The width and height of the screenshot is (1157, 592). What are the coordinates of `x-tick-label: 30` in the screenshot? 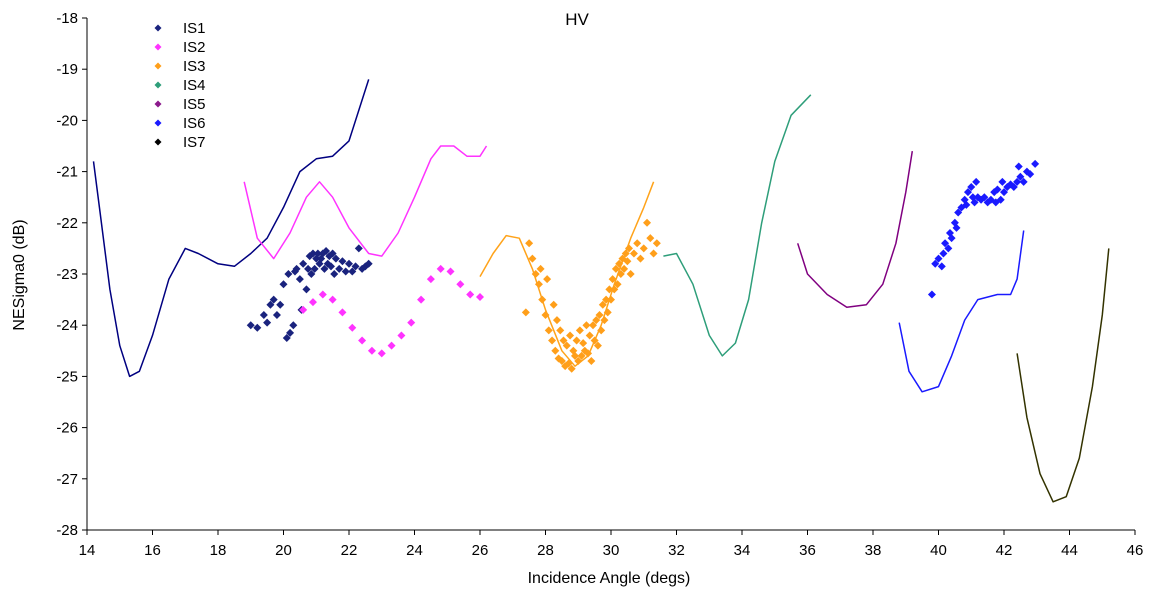 It's located at (611, 550).